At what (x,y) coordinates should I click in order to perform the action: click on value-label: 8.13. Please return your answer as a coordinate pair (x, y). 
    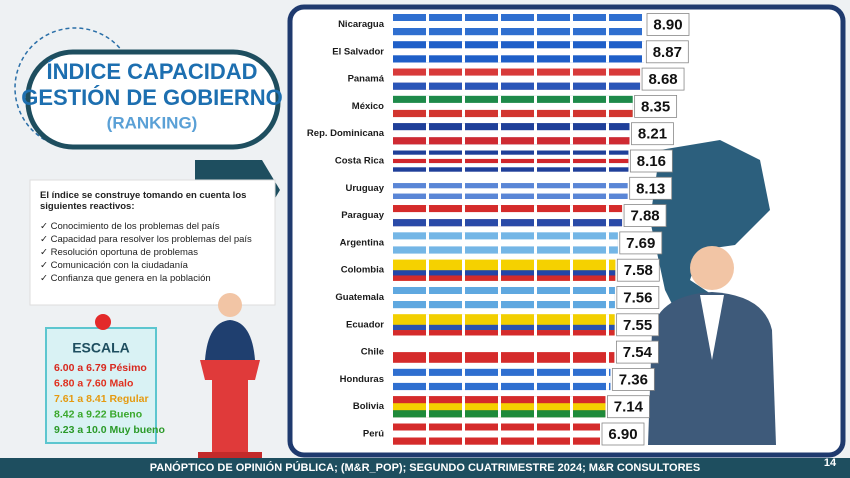
    Looking at the image, I should click on (650, 188).